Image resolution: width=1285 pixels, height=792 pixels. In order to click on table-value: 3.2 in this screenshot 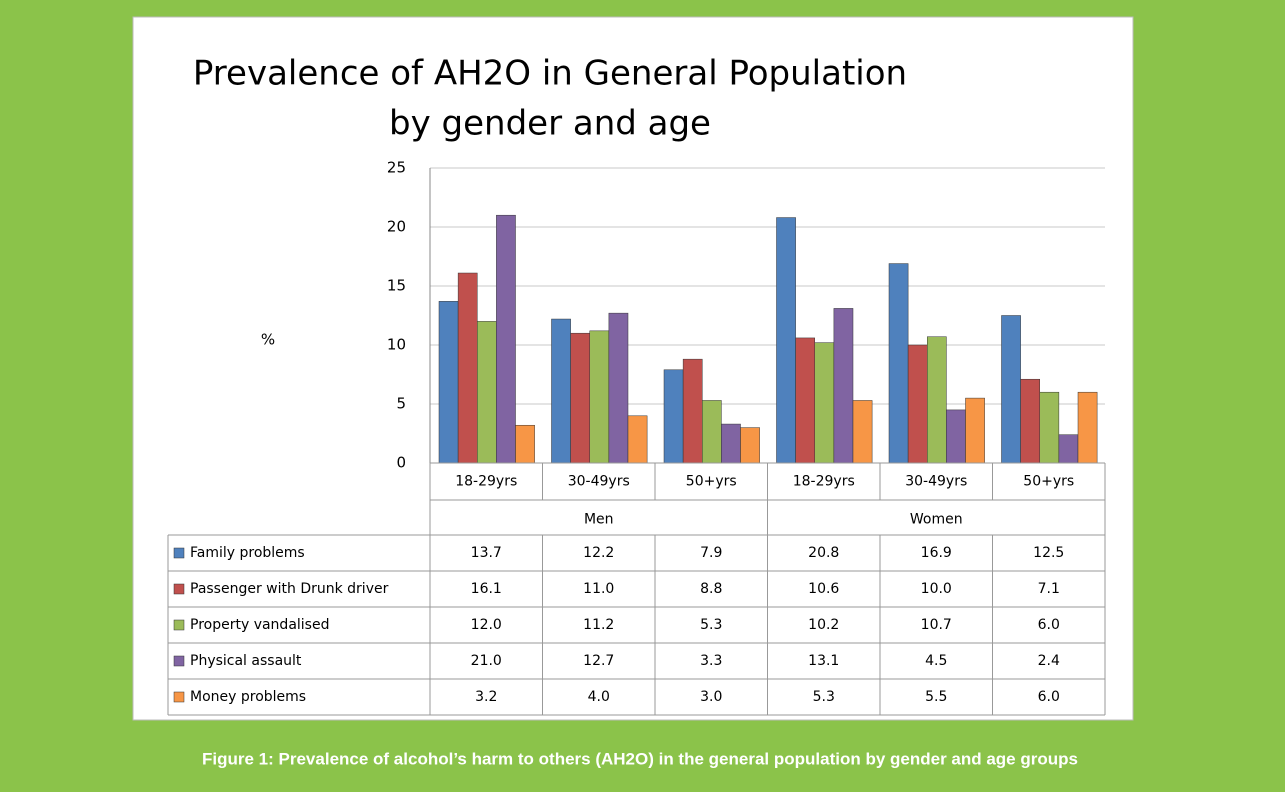, I will do `click(486, 697)`.